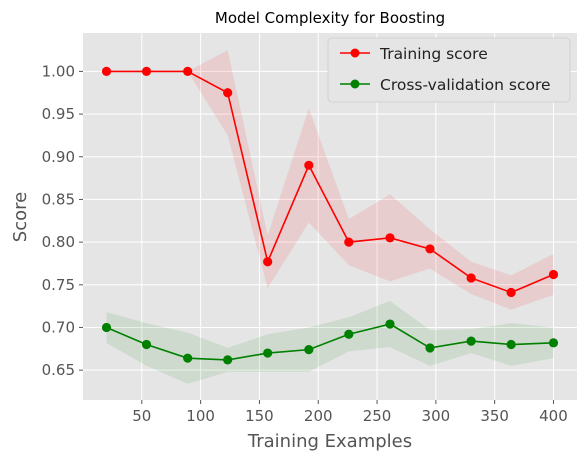  What do you see at coordinates (58, 242) in the screenshot?
I see `y-tick-label: 0.80` at bounding box center [58, 242].